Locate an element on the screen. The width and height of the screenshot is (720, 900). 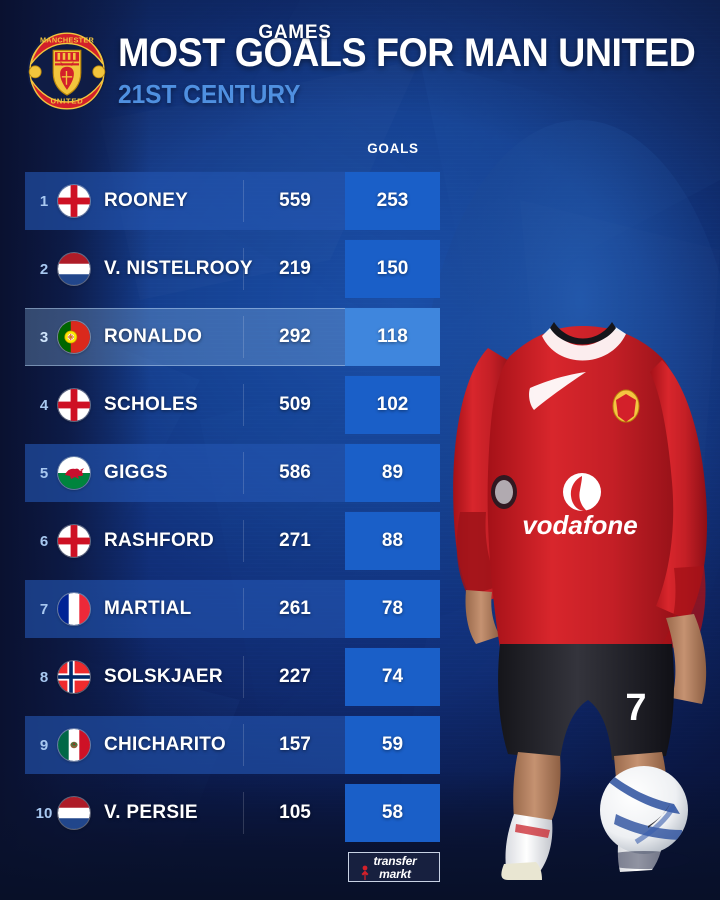
table-row: 7 MARTIAL 261 78 is located at coordinates (225, 609).